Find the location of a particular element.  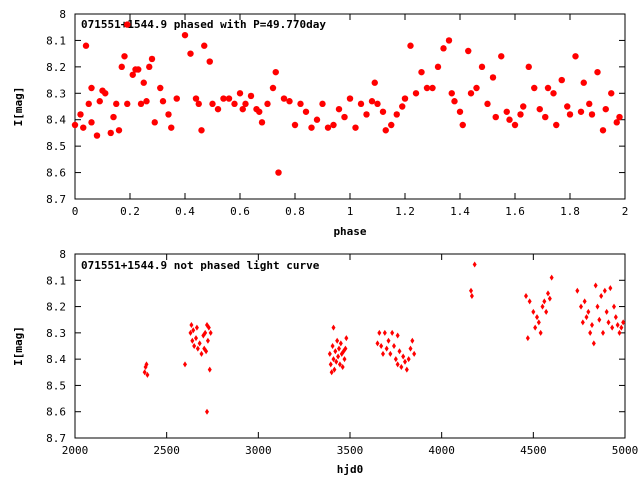

y-tick-label: 8.5 is located at coordinates (56, 385).